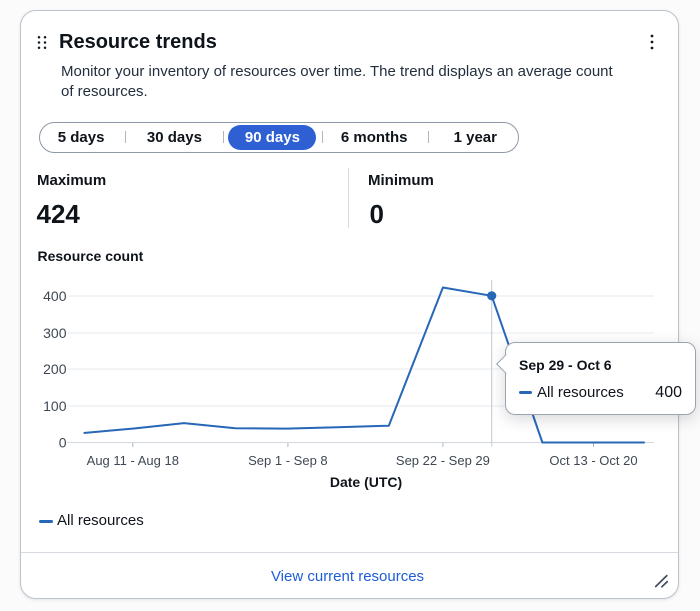 The image size is (700, 611). I want to click on svg-text: Sep 1 - Sep 8, so click(288, 460).